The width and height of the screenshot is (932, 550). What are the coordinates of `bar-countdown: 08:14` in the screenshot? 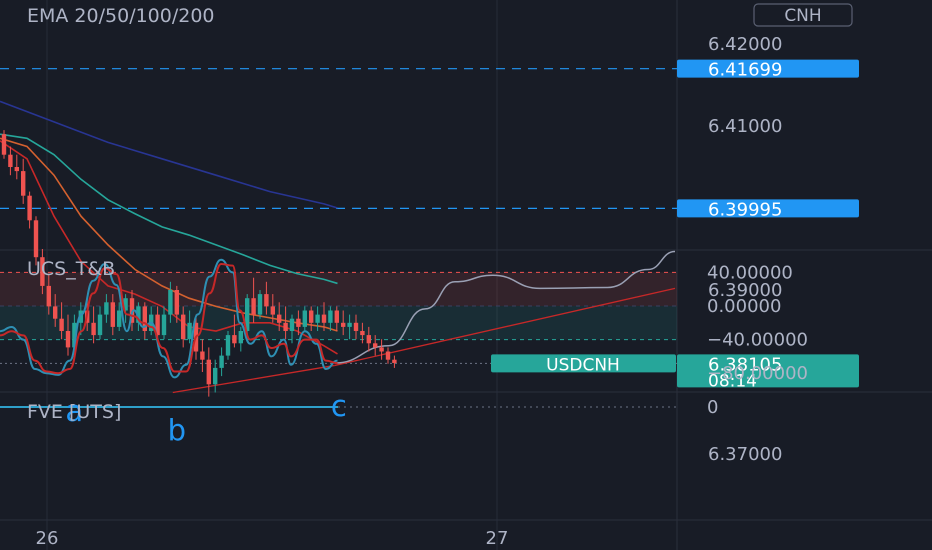 It's located at (732, 381).